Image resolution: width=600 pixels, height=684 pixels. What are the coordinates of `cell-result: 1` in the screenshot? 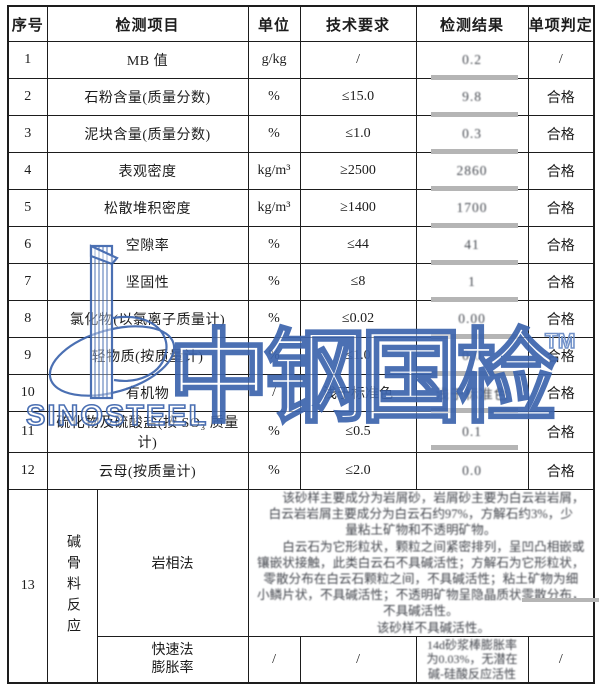 It's located at (472, 282).